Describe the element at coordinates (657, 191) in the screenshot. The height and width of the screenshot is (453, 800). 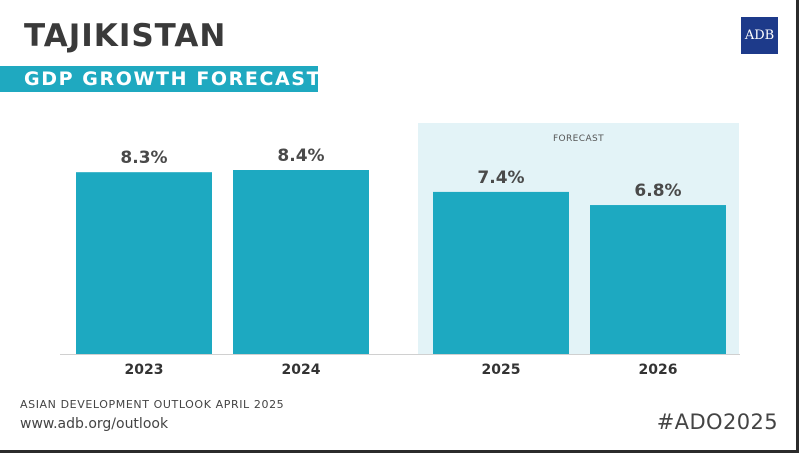
I see `data-label-2026: 6.8%` at that location.